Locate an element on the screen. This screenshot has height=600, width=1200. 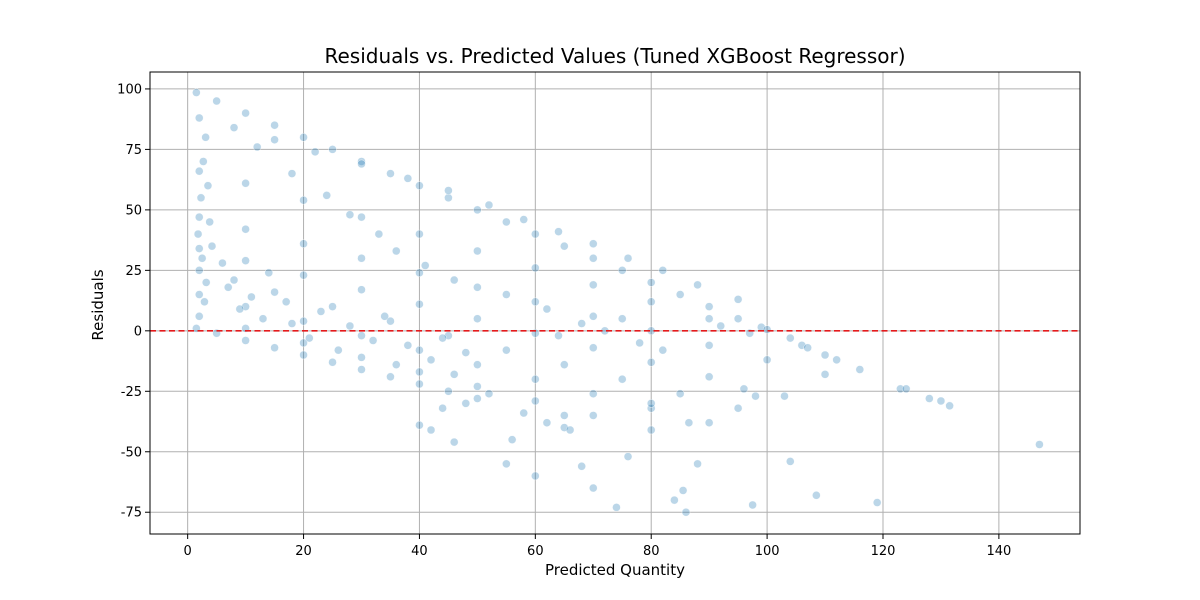
x-axis-label: Predicted Quantity is located at coordinates (615, 570).